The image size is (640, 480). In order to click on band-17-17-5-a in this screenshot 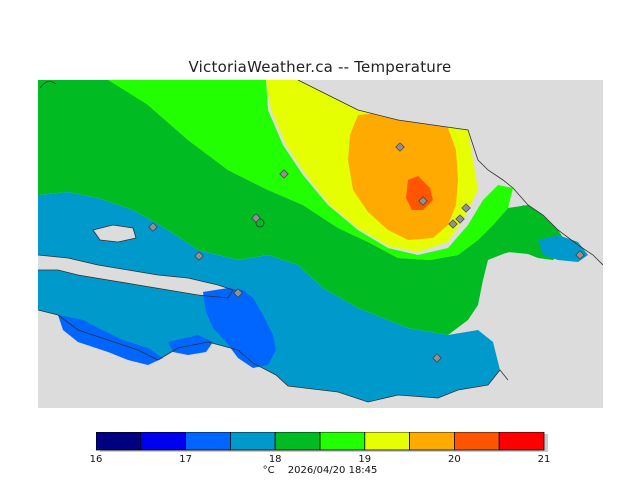, I will do `click(110, 340)`.